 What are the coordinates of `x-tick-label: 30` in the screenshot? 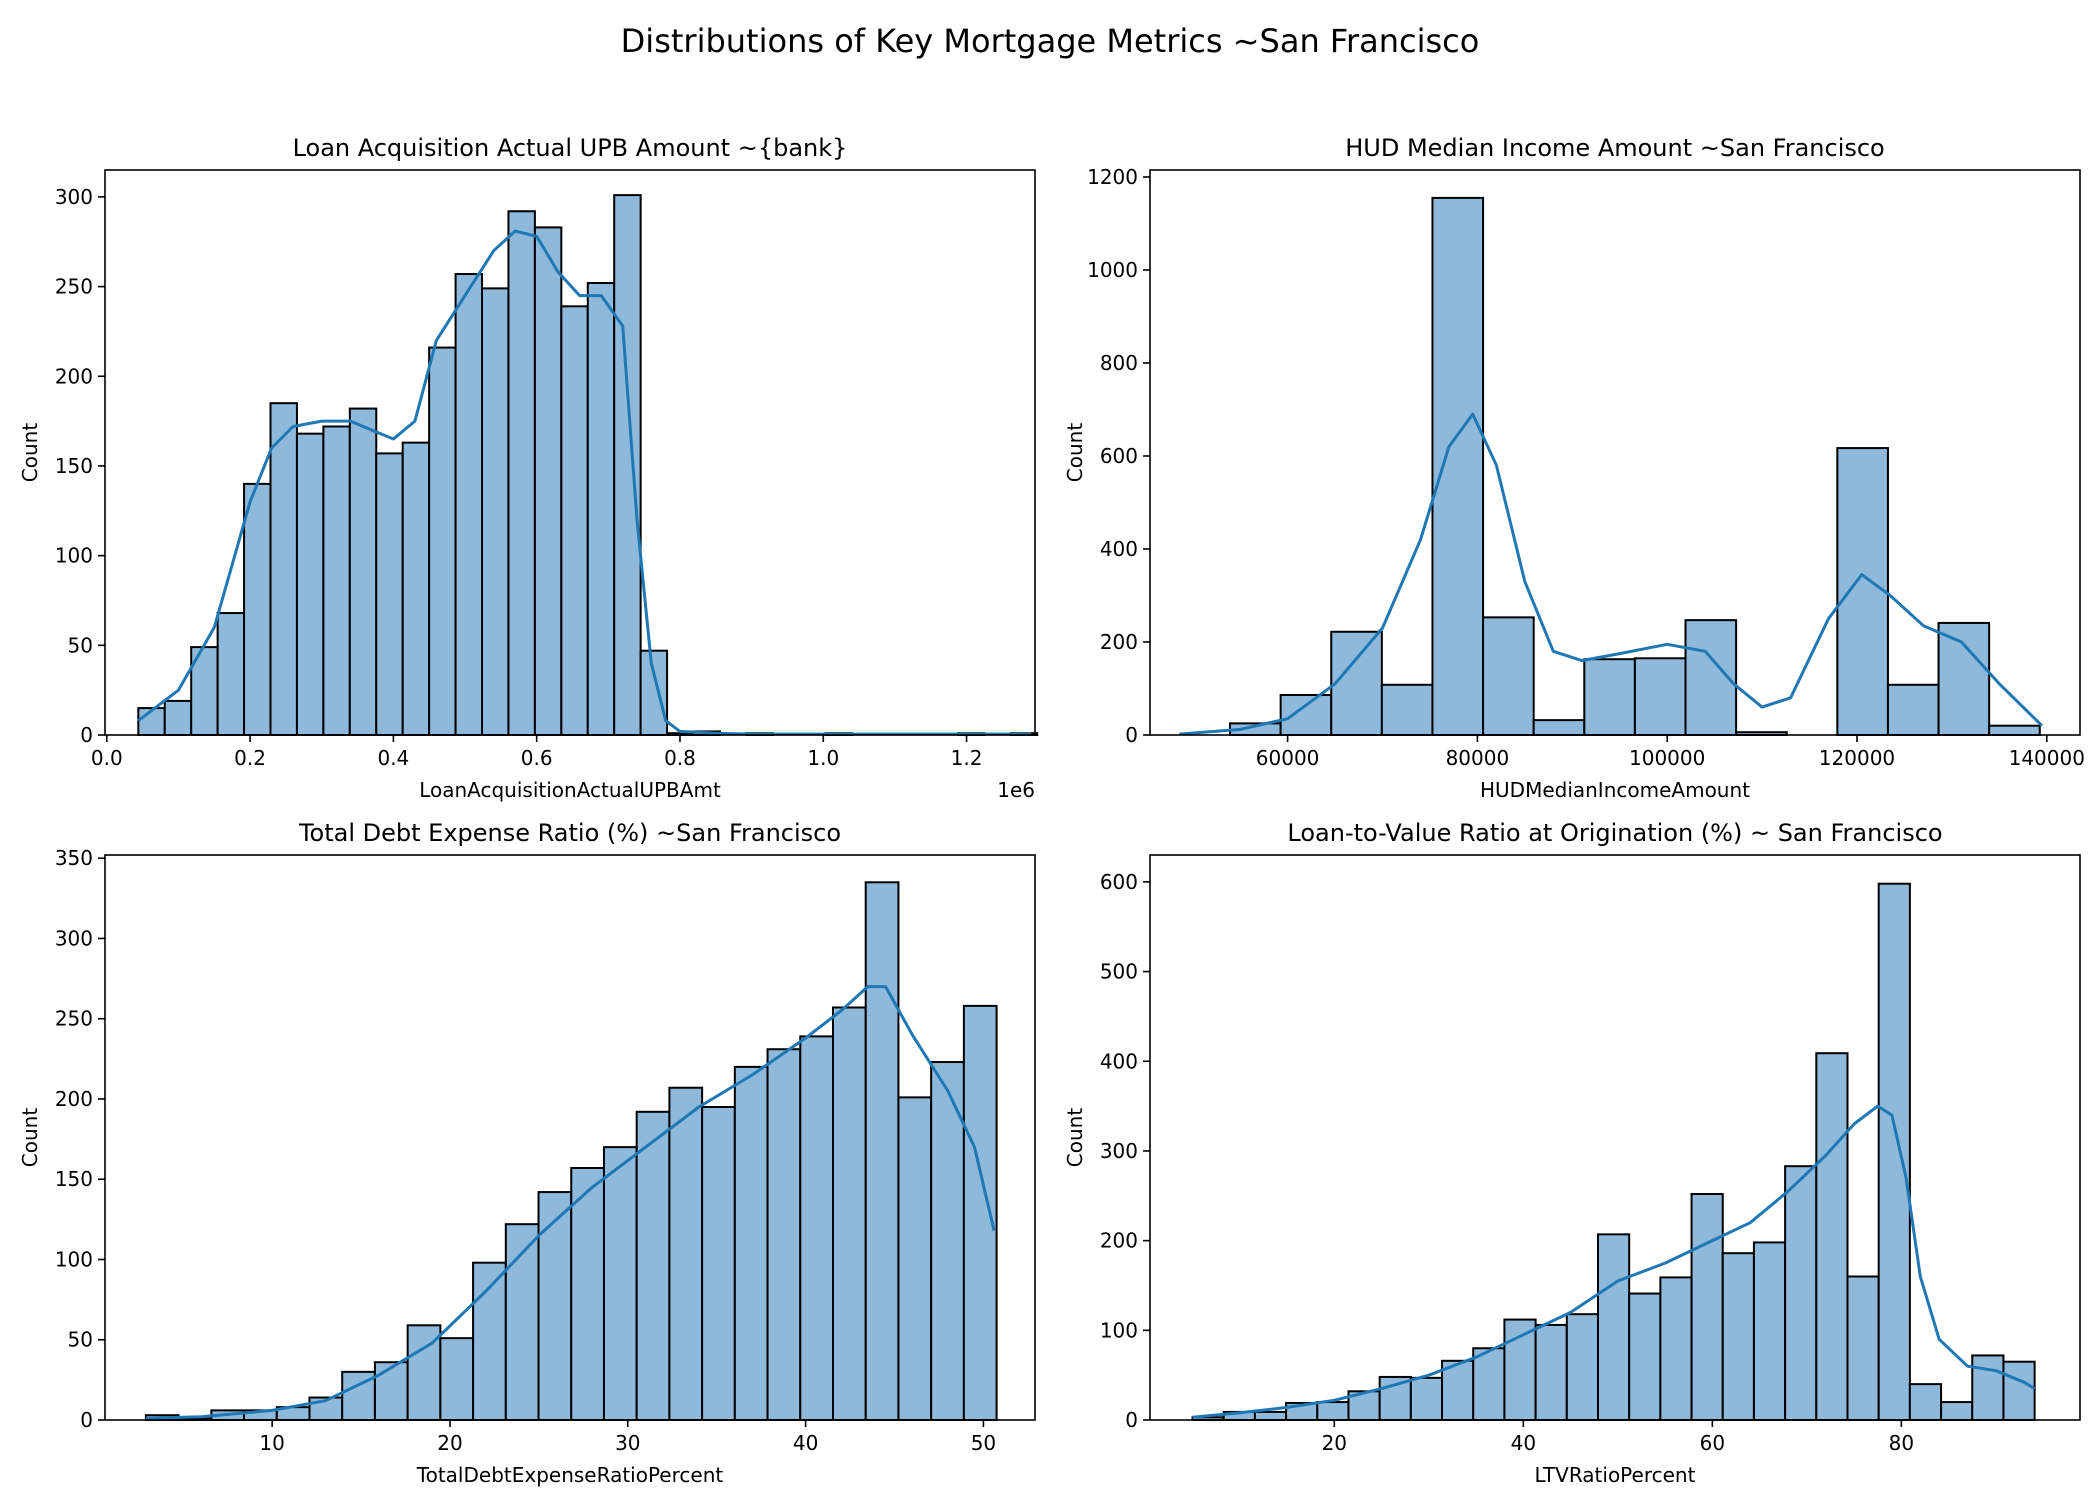 It's located at (627, 1443).